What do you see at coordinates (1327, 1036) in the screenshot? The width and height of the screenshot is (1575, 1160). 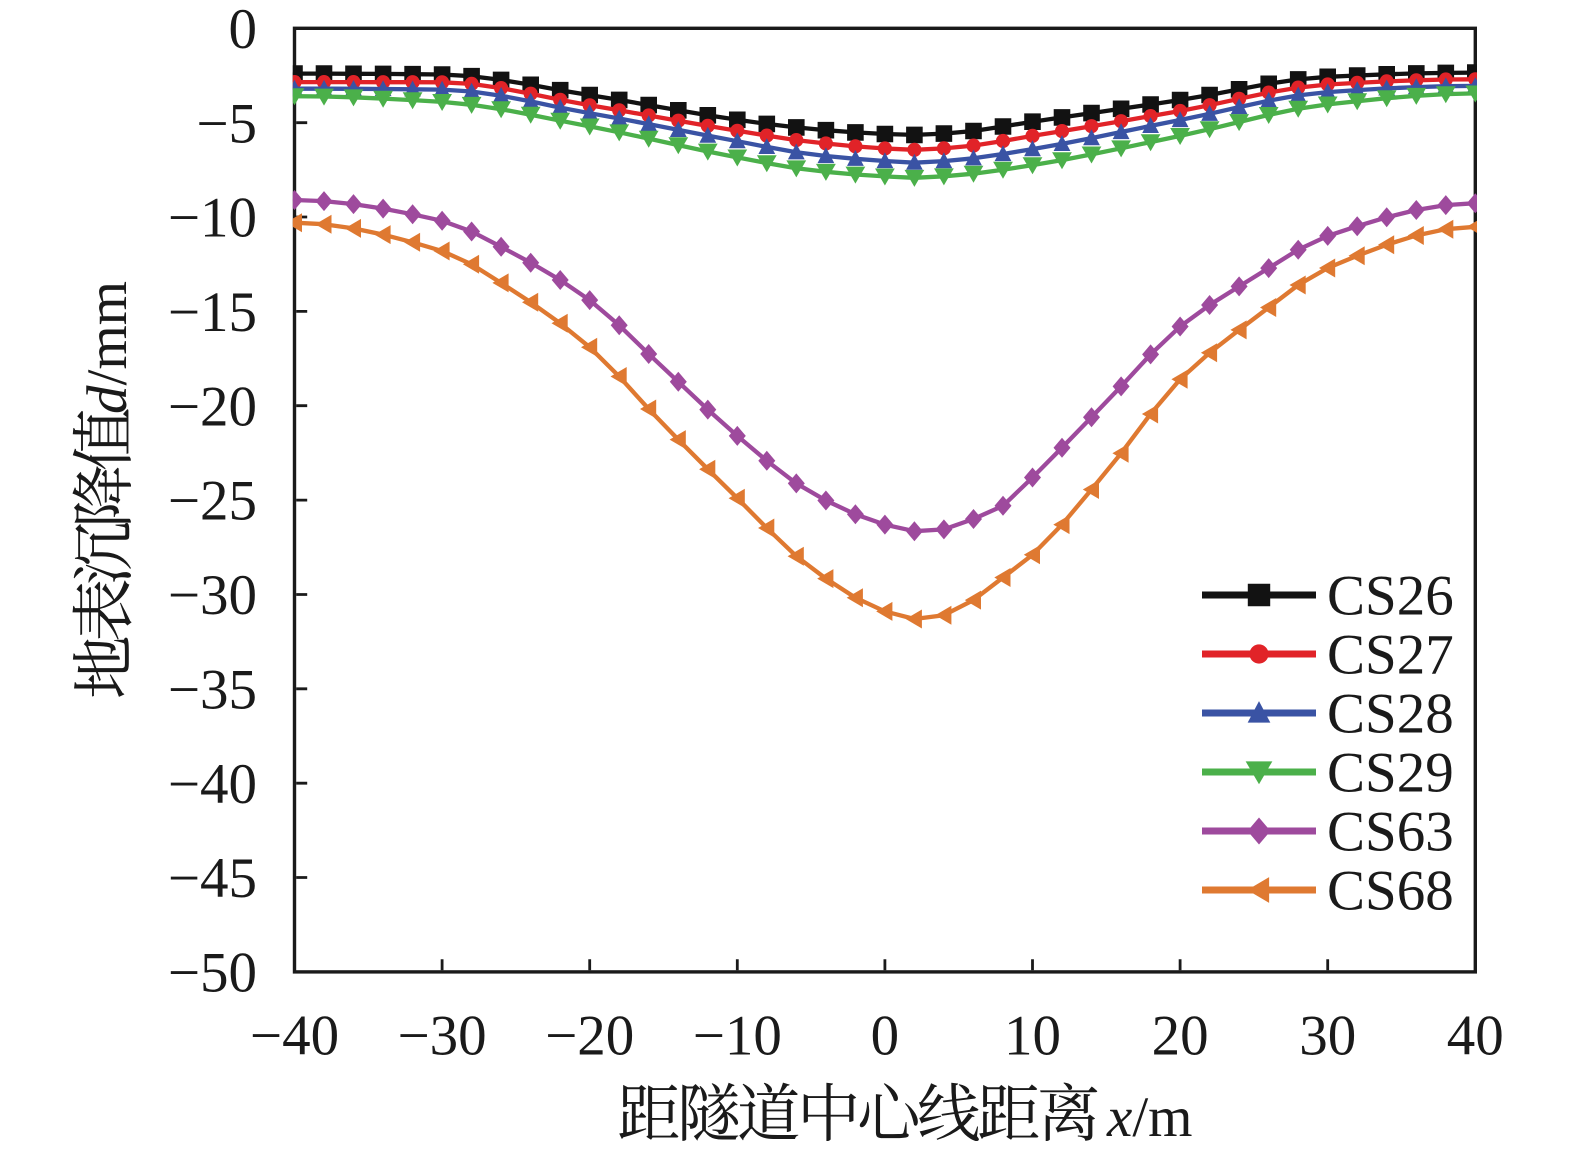 I see `svg-text: 30` at bounding box center [1327, 1036].